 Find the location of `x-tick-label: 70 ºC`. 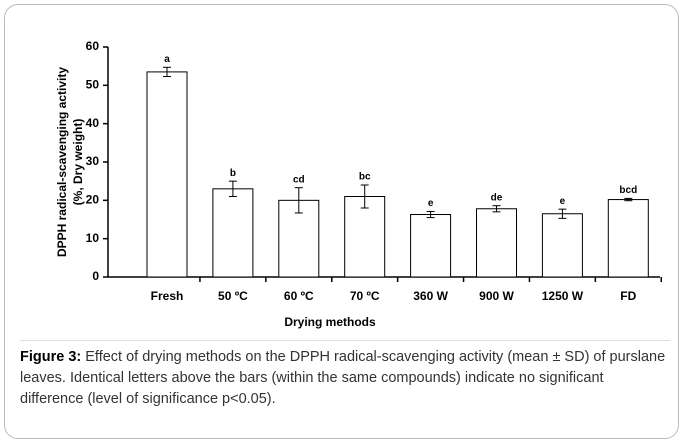

x-tick-label: 70 ºC is located at coordinates (365, 296).